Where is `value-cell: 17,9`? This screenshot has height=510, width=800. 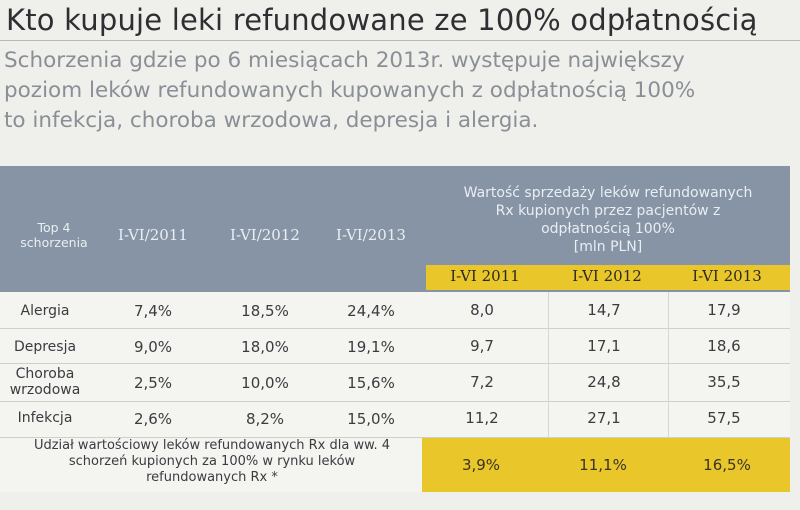 value-cell: 17,9 is located at coordinates (724, 310).